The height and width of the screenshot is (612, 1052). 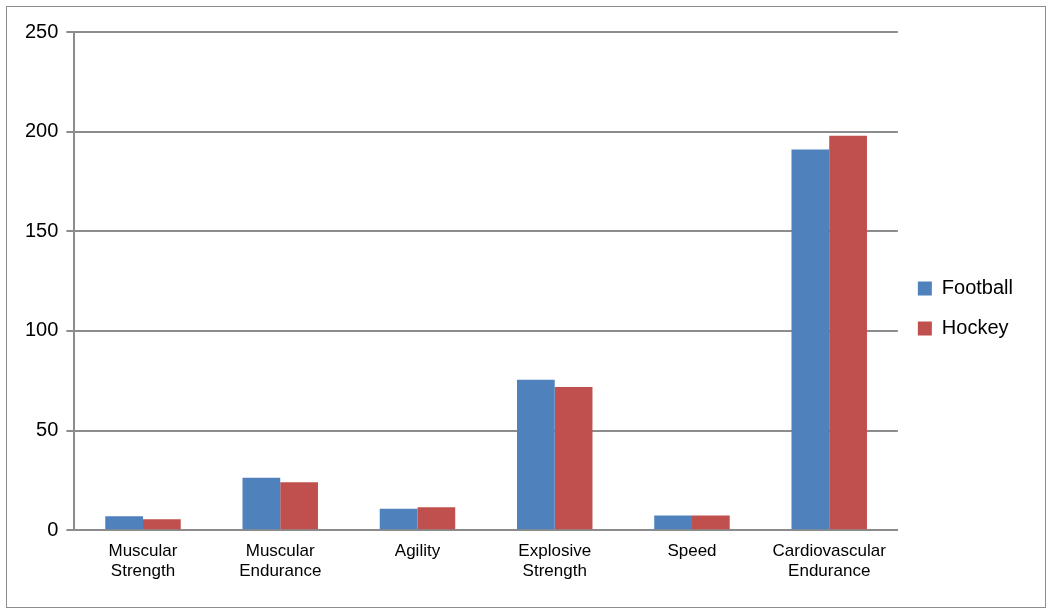 What do you see at coordinates (555, 561) in the screenshot?
I see `x-tick-label: Explosive Strength` at bounding box center [555, 561].